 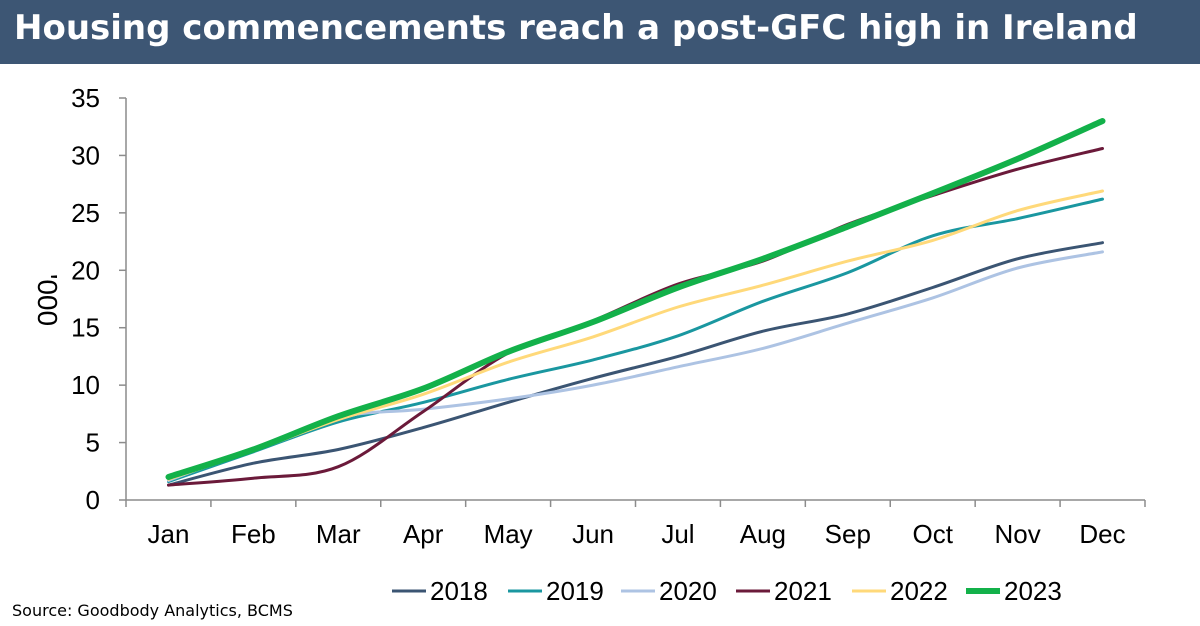 What do you see at coordinates (93, 443) in the screenshot?
I see `y-tick-label: 5` at bounding box center [93, 443].